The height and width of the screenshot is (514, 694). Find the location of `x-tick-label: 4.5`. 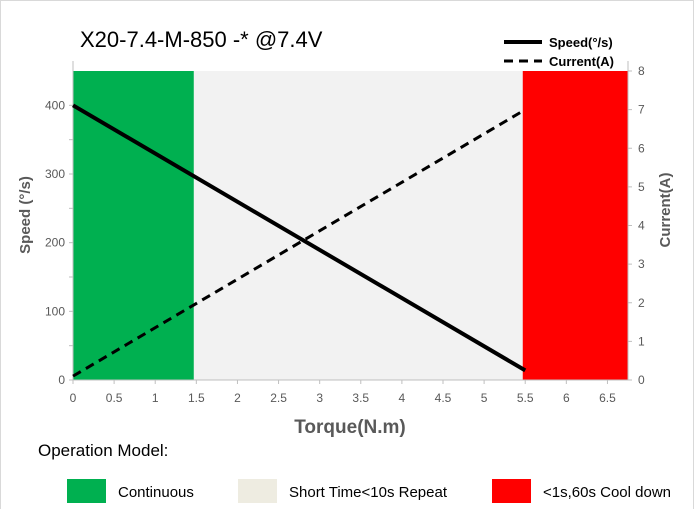

x-tick-label: 4.5 is located at coordinates (443, 398).